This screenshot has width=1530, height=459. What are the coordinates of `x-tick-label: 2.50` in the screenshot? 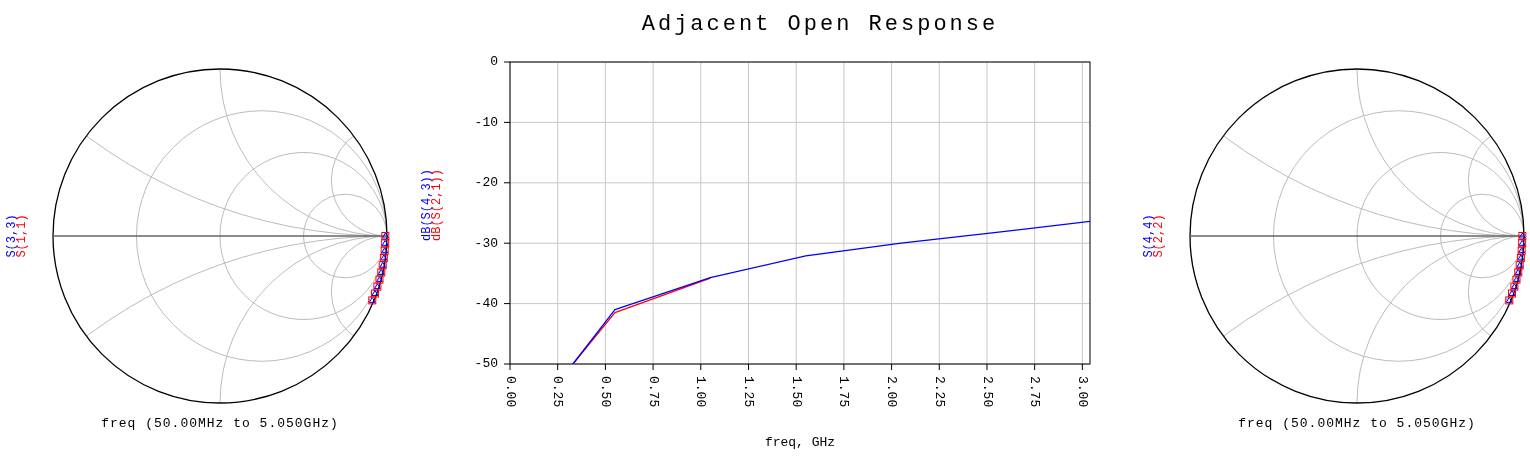 It's located at (987, 392).